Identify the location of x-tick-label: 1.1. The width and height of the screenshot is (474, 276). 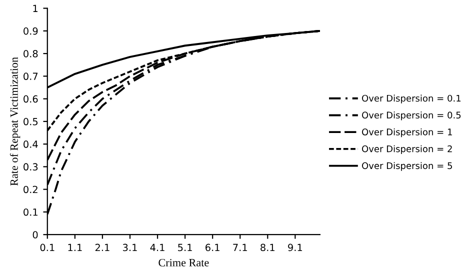
(75, 248).